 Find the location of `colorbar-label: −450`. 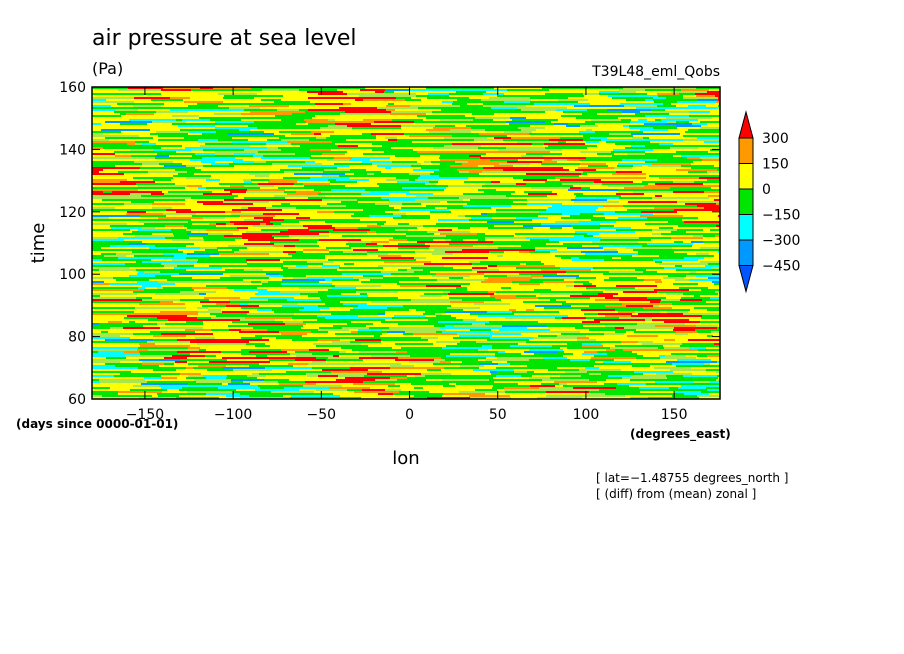

colorbar-label: −450 is located at coordinates (781, 267).